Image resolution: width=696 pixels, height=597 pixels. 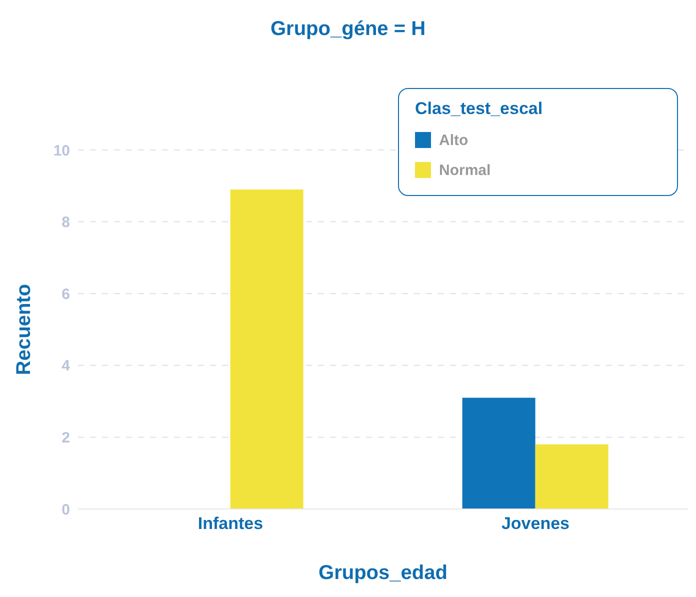 What do you see at coordinates (24, 330) in the screenshot?
I see `y-axis-title: Recuento` at bounding box center [24, 330].